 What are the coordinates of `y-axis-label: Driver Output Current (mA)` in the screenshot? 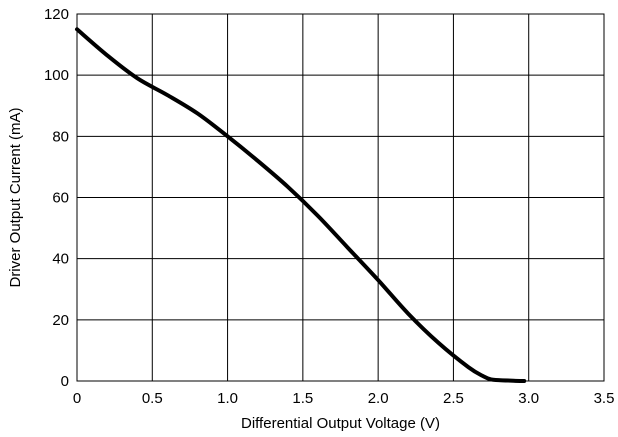 It's located at (15, 197).